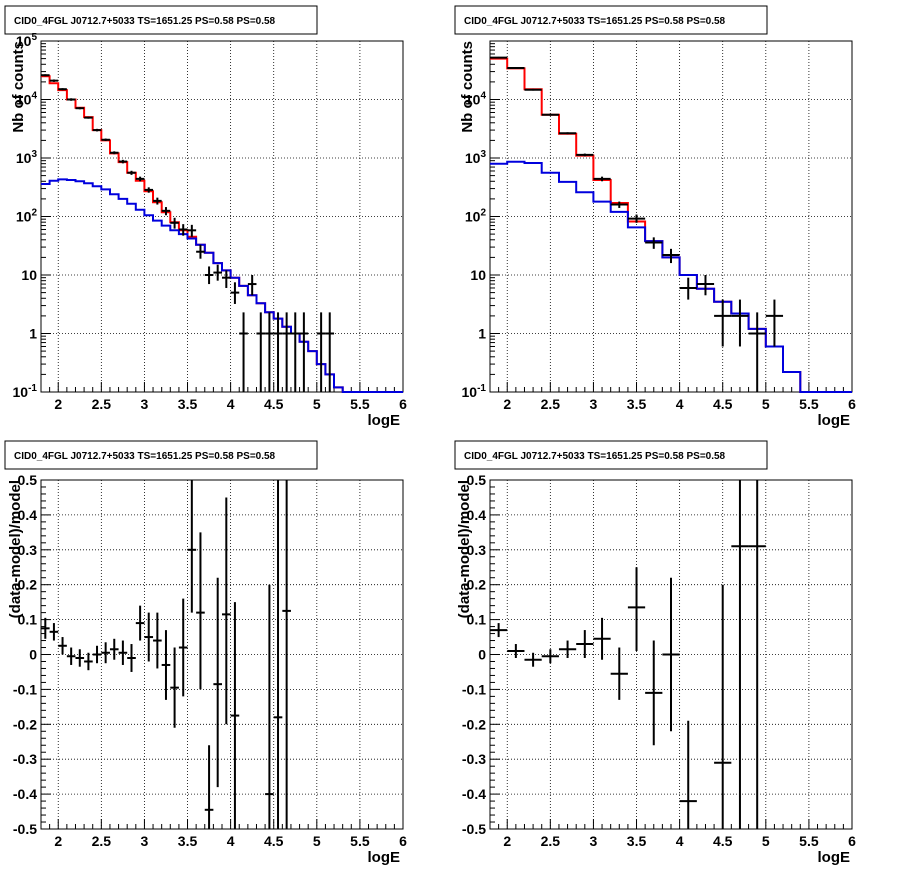 This screenshot has height=875, width=898. Describe the element at coordinates (33, 334) in the screenshot. I see `y-tick-label: 1` at that location.